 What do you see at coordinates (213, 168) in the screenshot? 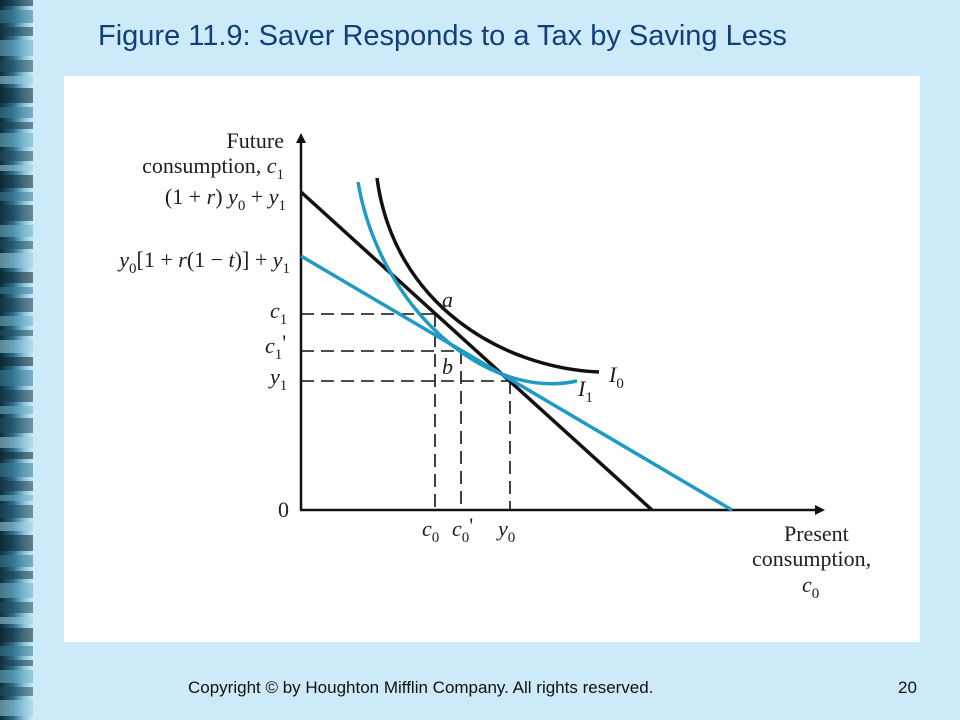
I see `y-axis-title-line2: consumption, c1` at bounding box center [213, 168].